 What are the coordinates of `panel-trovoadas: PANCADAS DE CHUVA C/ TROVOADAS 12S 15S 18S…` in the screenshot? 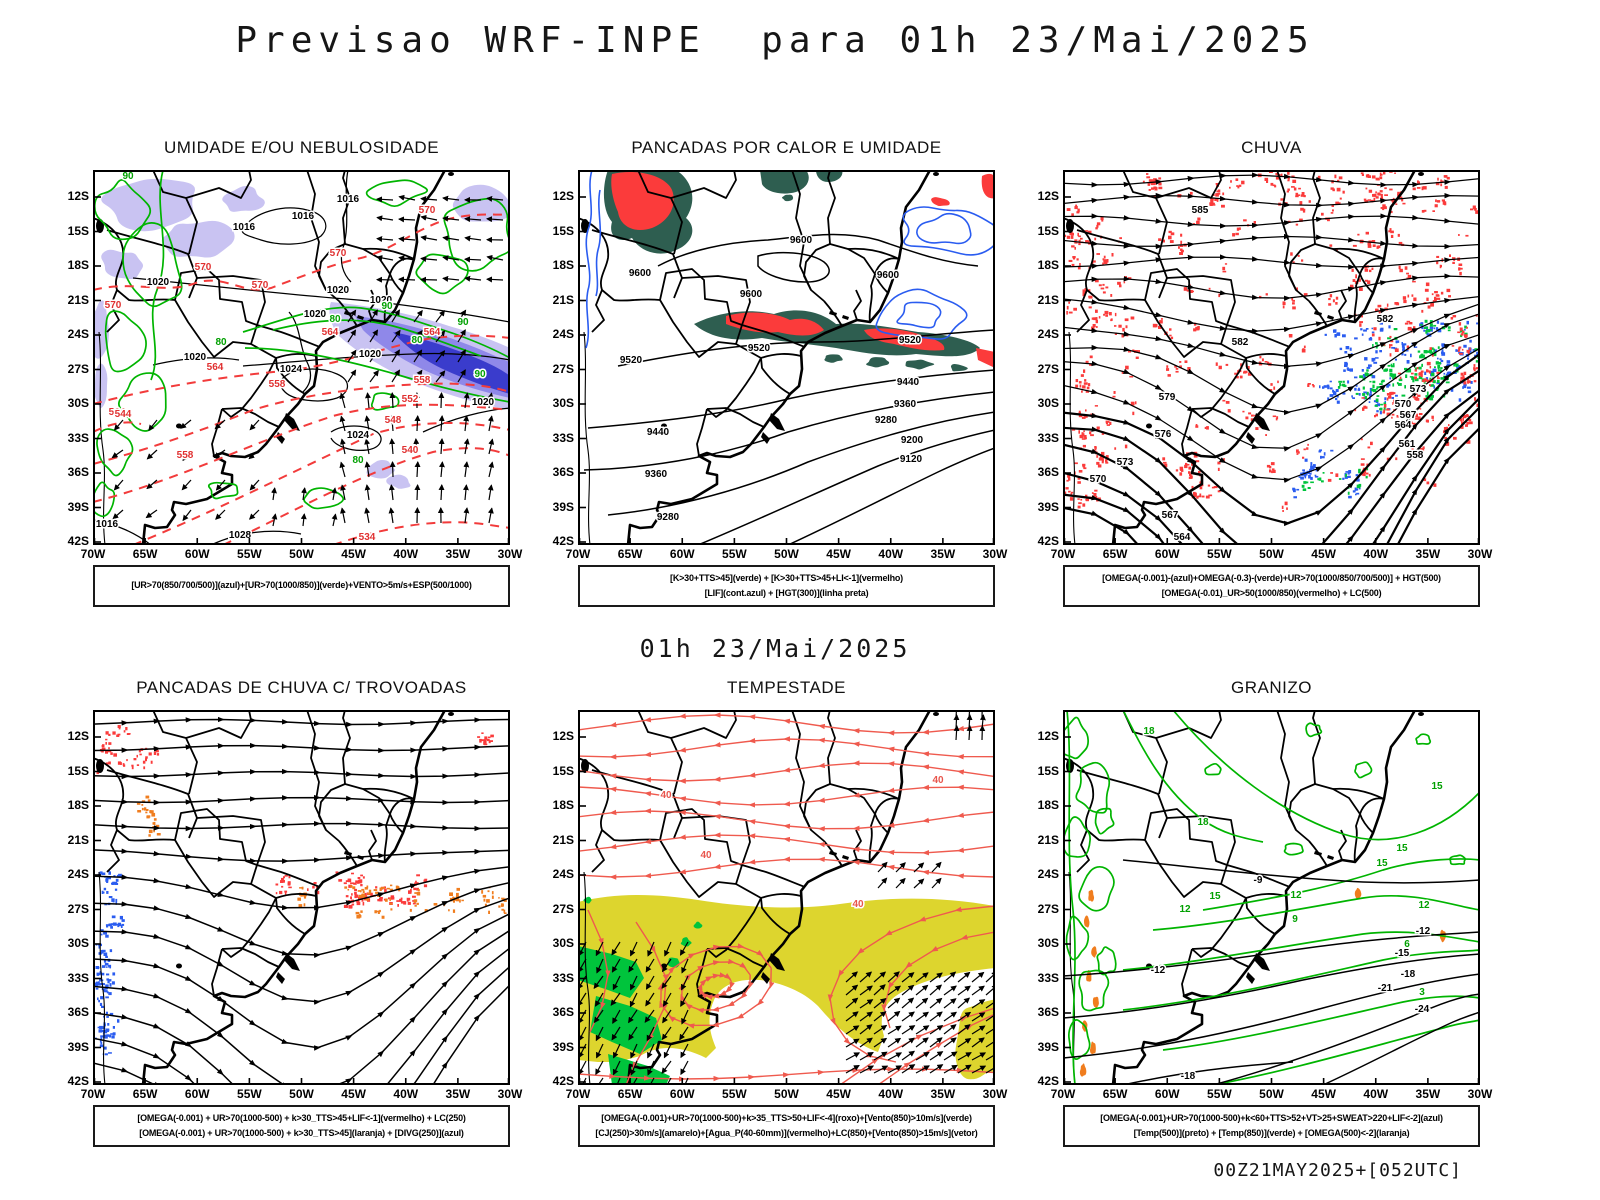 It's located at (295, 912).